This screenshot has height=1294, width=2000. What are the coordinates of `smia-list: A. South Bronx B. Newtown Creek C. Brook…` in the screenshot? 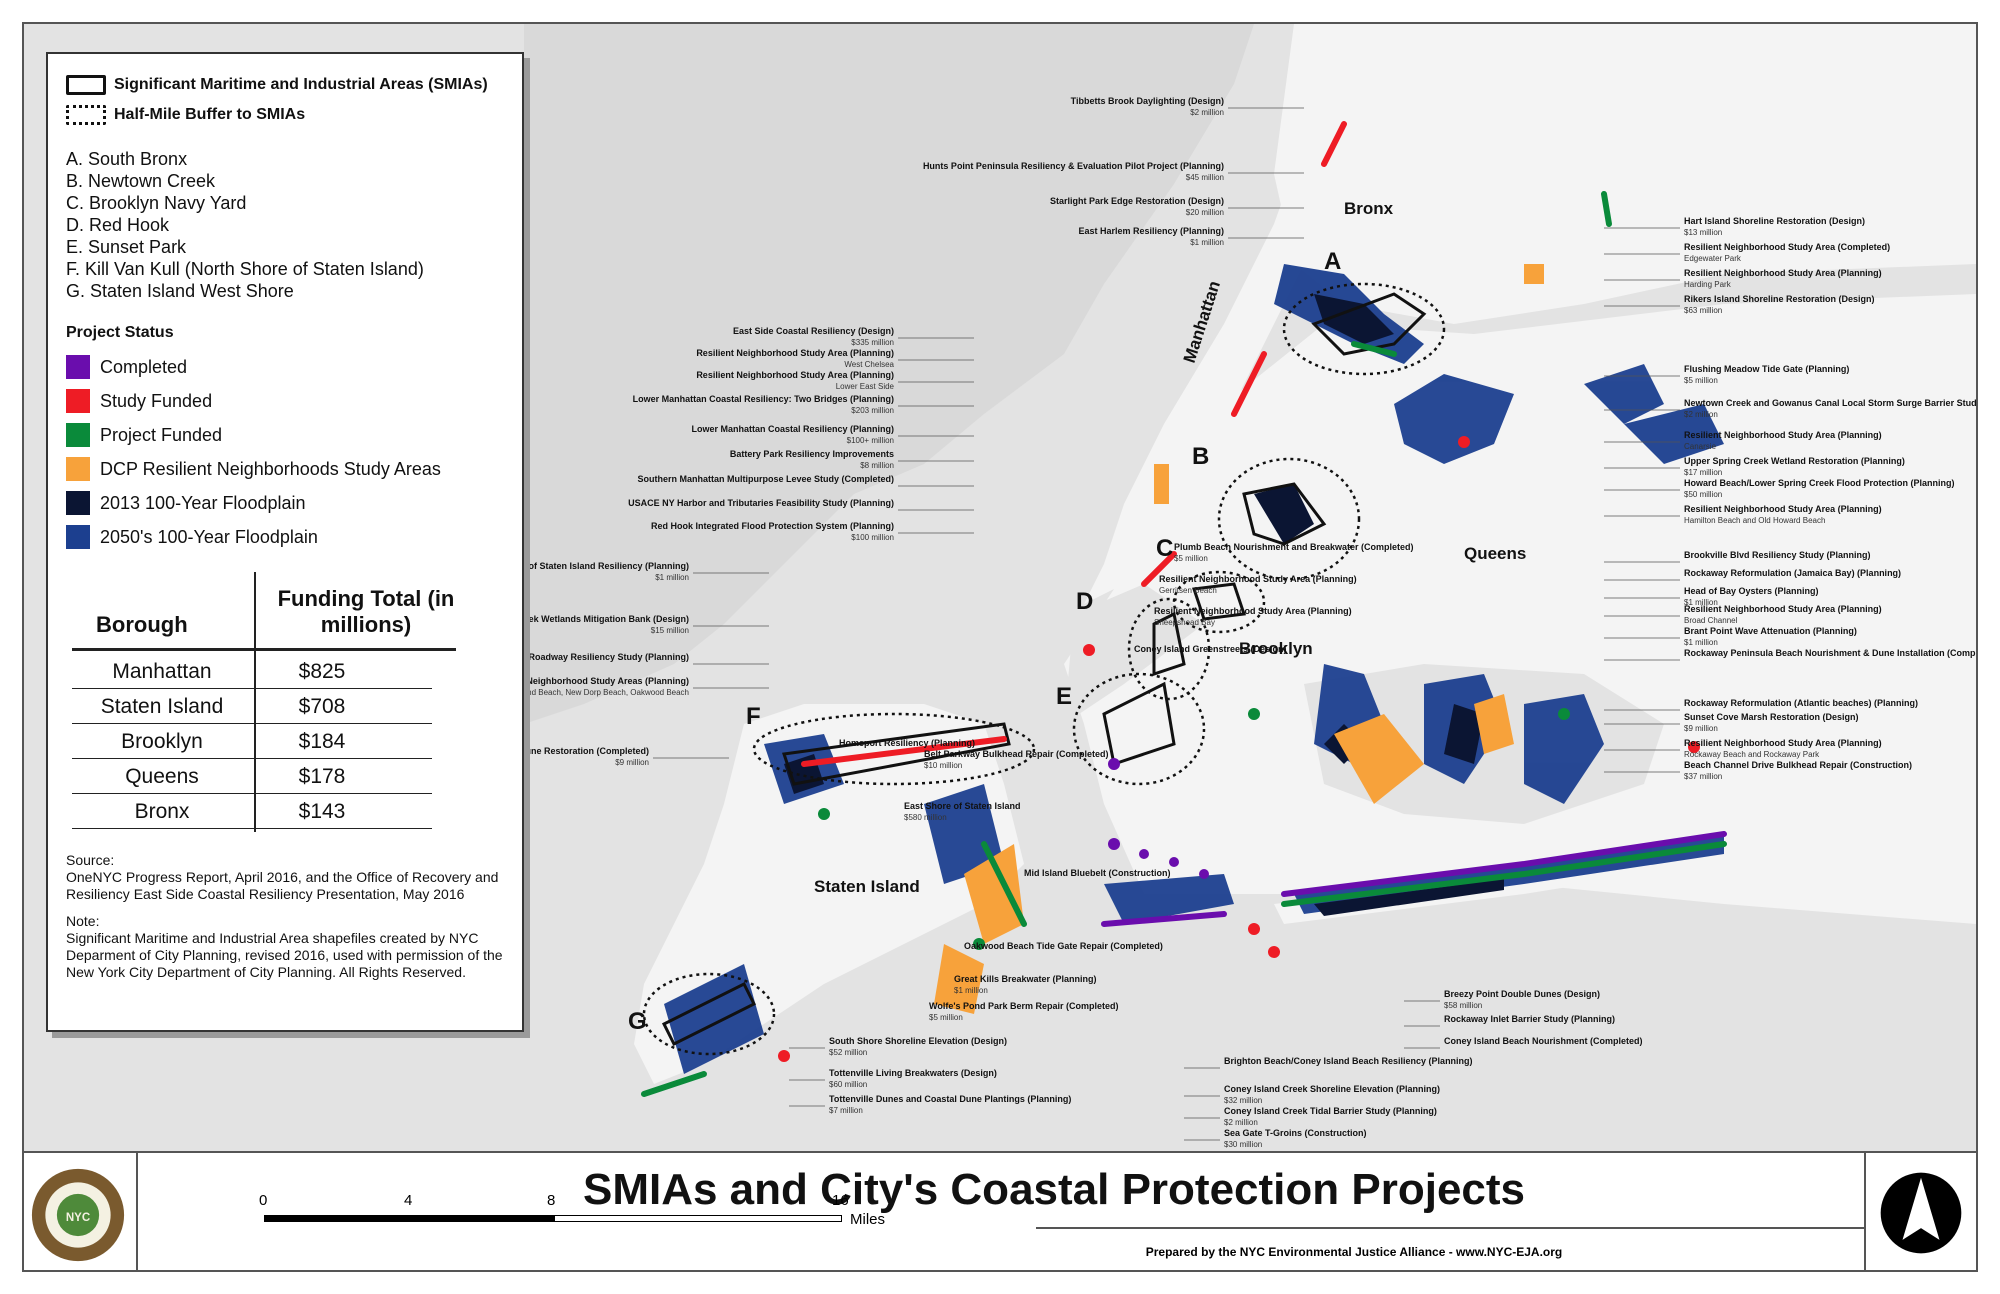 It's located at (285, 225).